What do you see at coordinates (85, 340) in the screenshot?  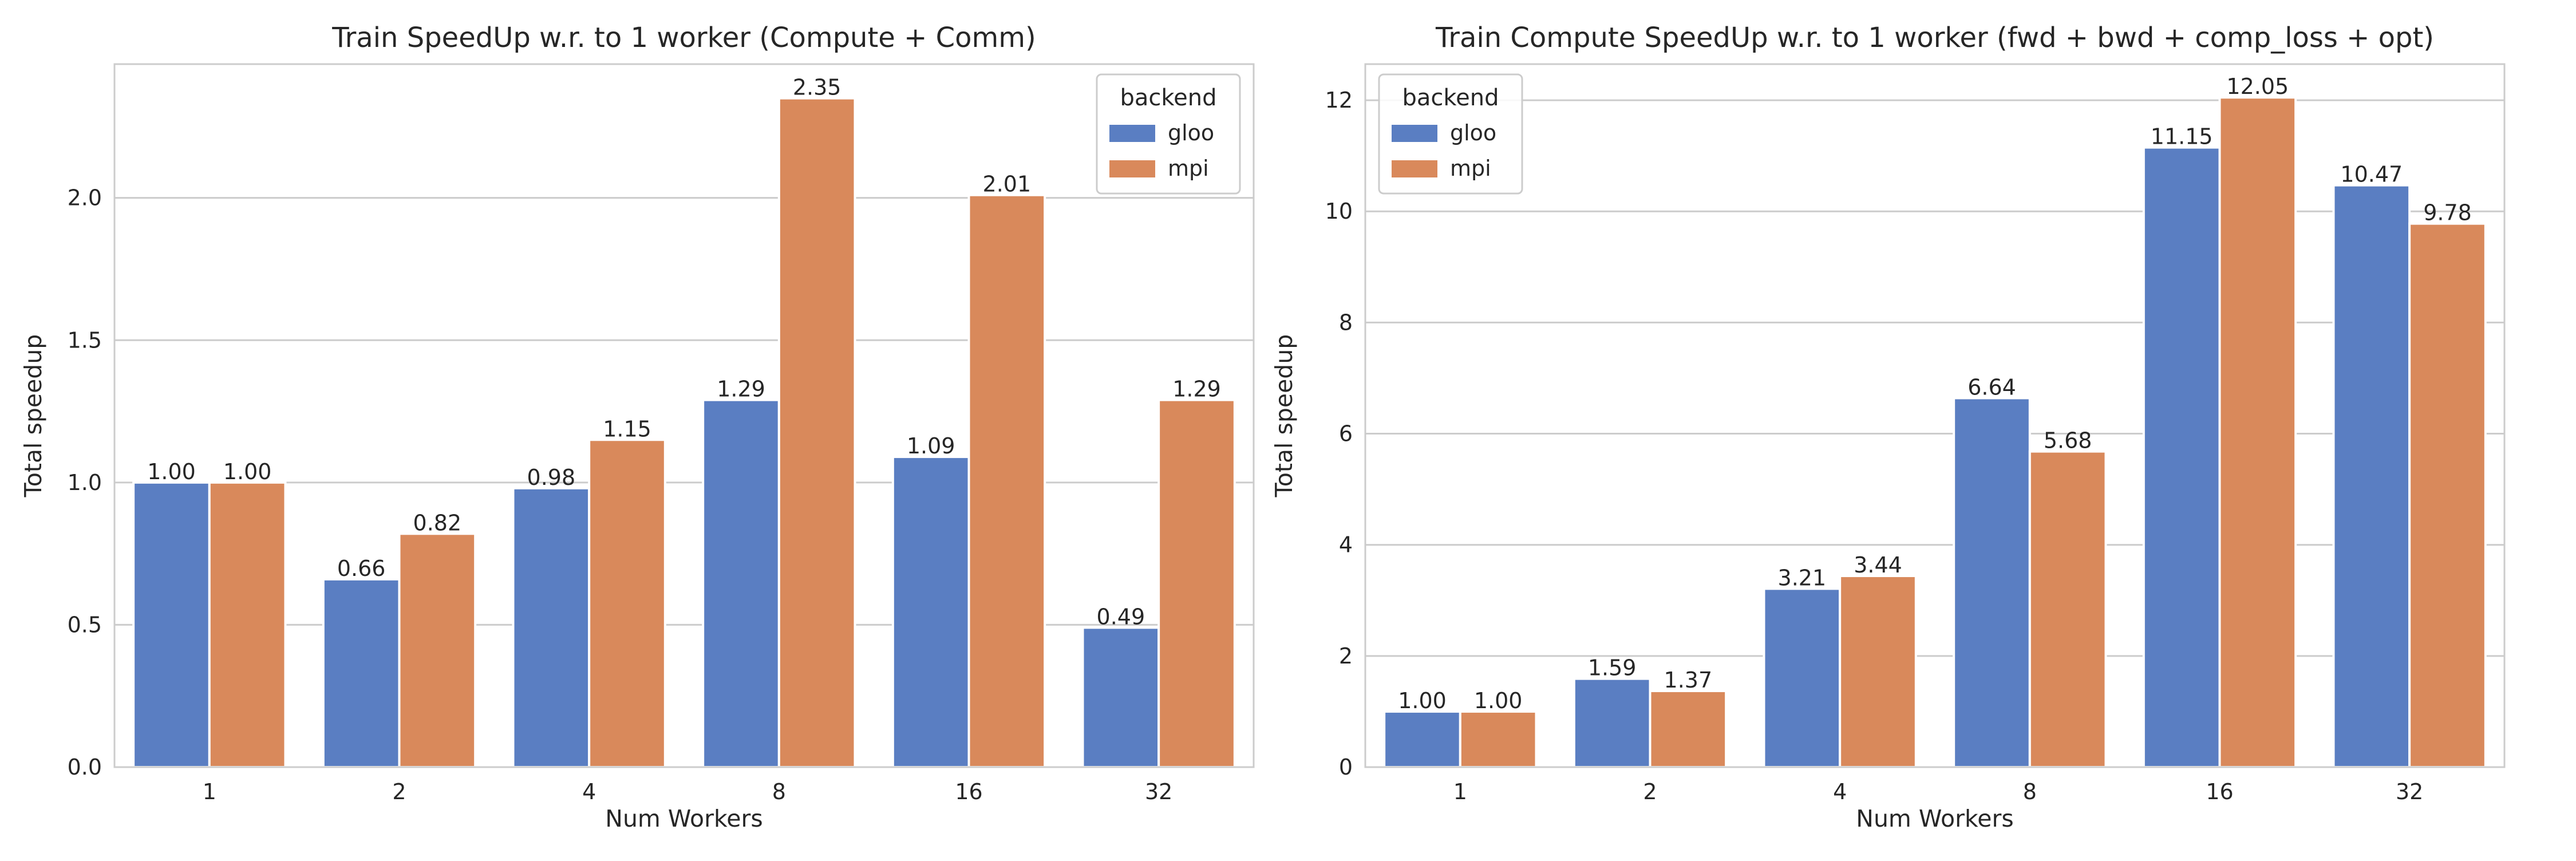 I see `y-tick-label: 1.5` at bounding box center [85, 340].